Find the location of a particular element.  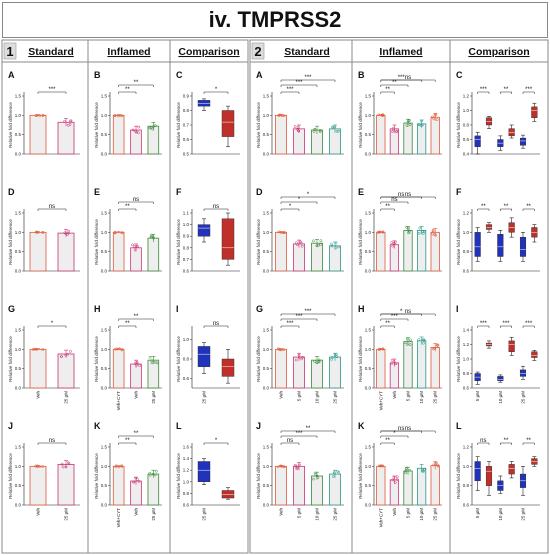

y-tick-label: 0.8 is located at coordinates (466, 125).